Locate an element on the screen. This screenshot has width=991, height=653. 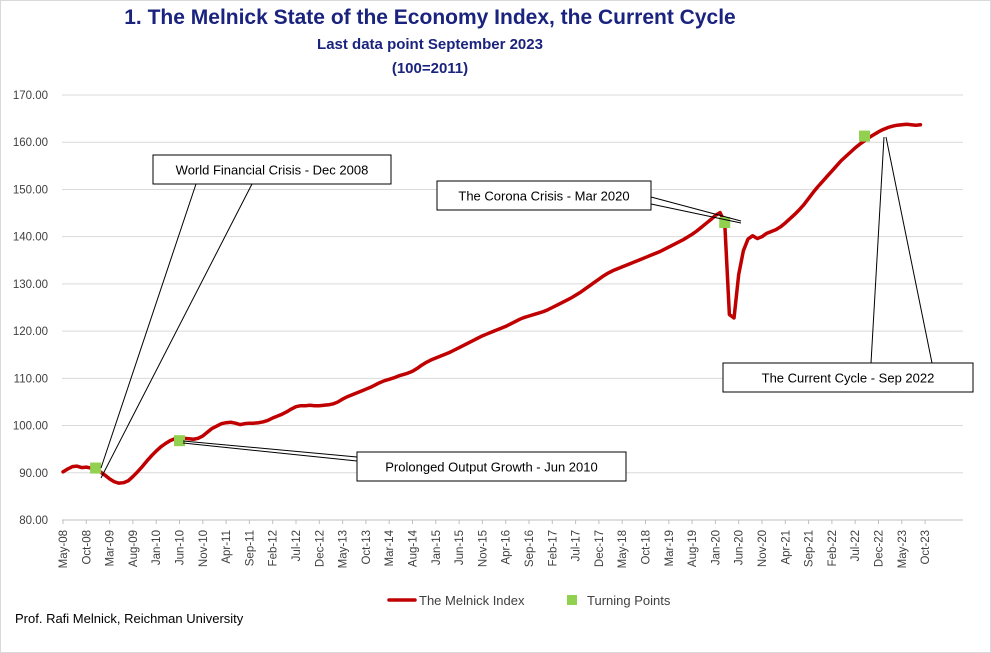
y-tick-label: 170.00 is located at coordinates (30, 96).